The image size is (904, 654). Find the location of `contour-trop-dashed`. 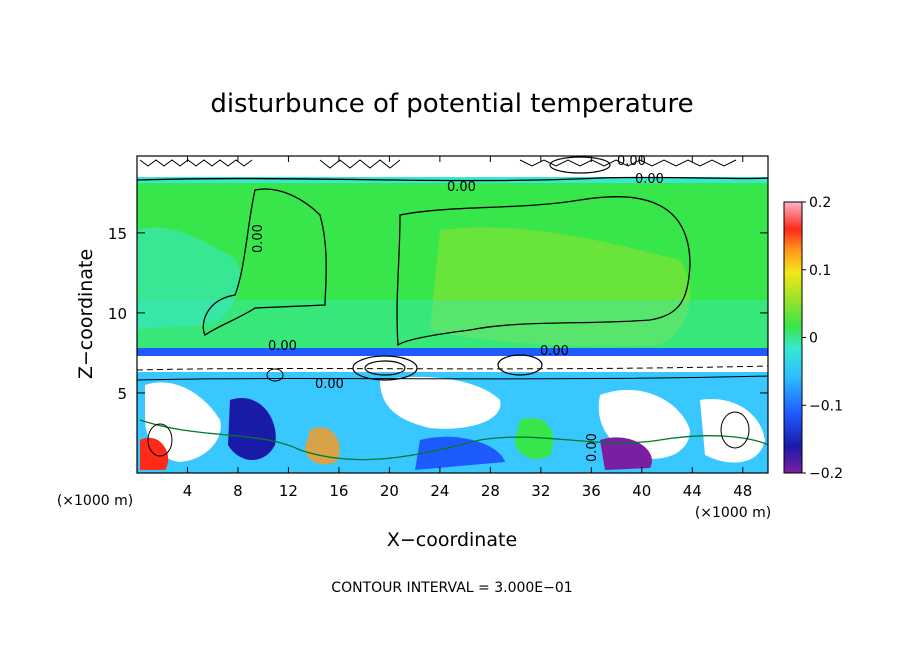

contour-trop-dashed is located at coordinates (452, 368).